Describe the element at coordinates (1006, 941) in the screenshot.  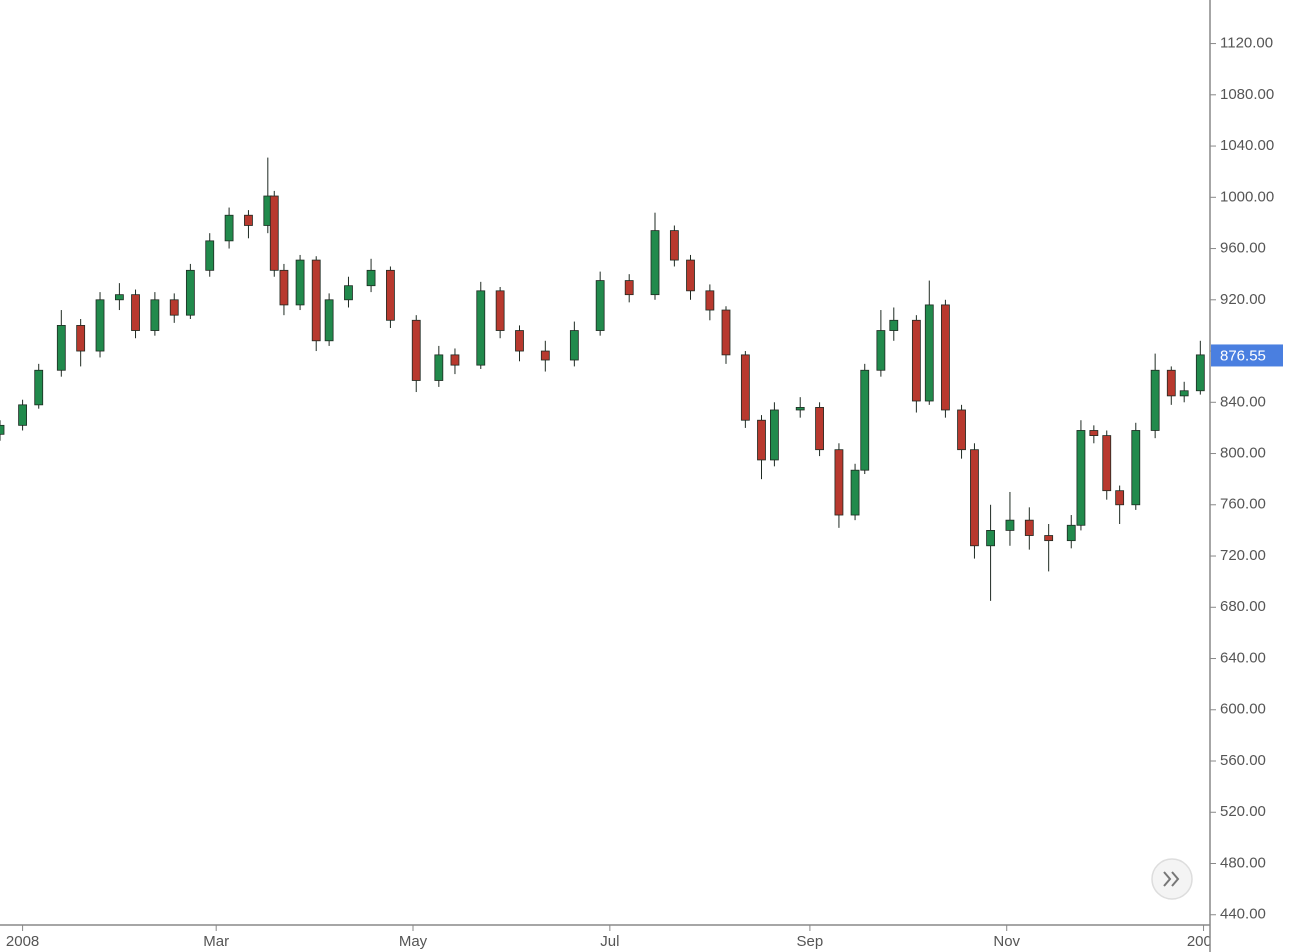
I see `x-tick-label: Nov` at that location.